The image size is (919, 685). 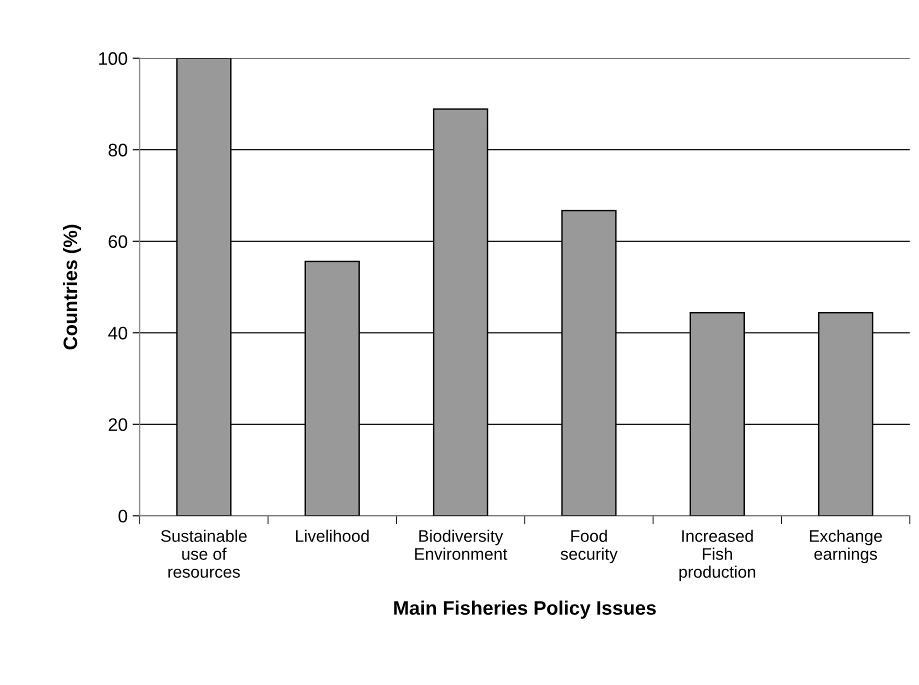 What do you see at coordinates (118, 425) in the screenshot?
I see `y-tick-label: 20` at bounding box center [118, 425].